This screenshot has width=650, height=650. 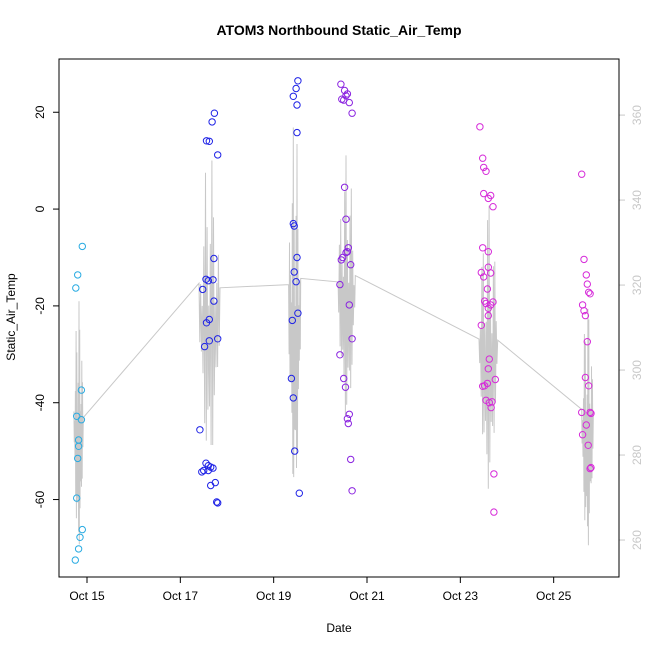 I want to click on y-tick-label: 0, so click(x=40, y=208).